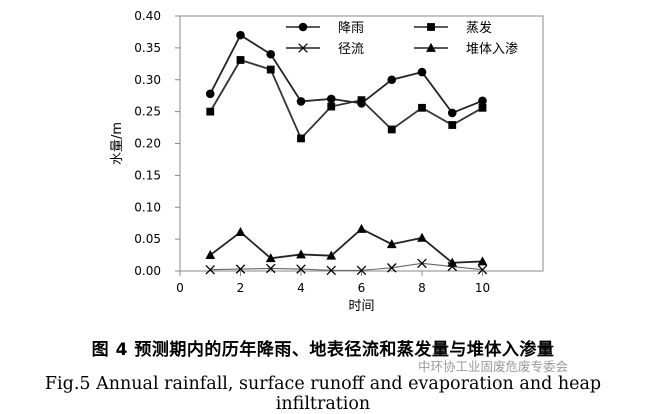 The height and width of the screenshot is (414, 646). Describe the element at coordinates (323, 350) in the screenshot. I see `figure-caption-chinese: 图 4 预测期内的历年降雨、地表径流和蒸发量与堆体入渗量` at that location.